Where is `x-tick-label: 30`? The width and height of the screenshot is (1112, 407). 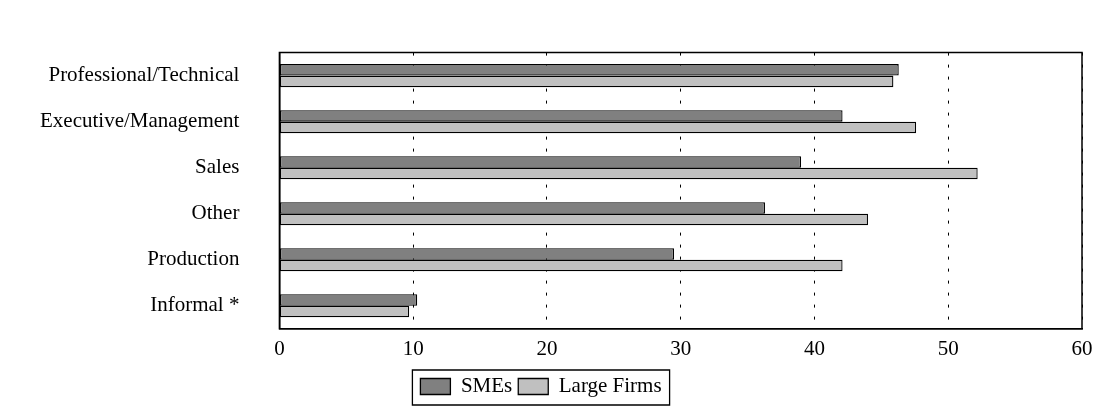
x-tick-label: 30 is located at coordinates (681, 347).